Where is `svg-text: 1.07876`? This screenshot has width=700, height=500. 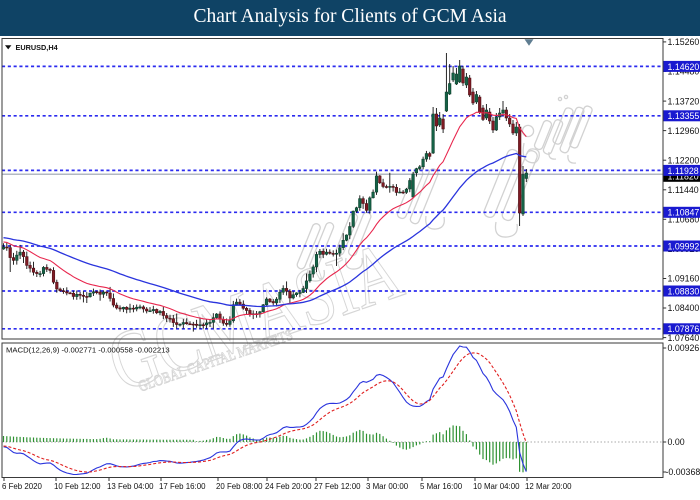 svg-text: 1.07876 is located at coordinates (684, 329).